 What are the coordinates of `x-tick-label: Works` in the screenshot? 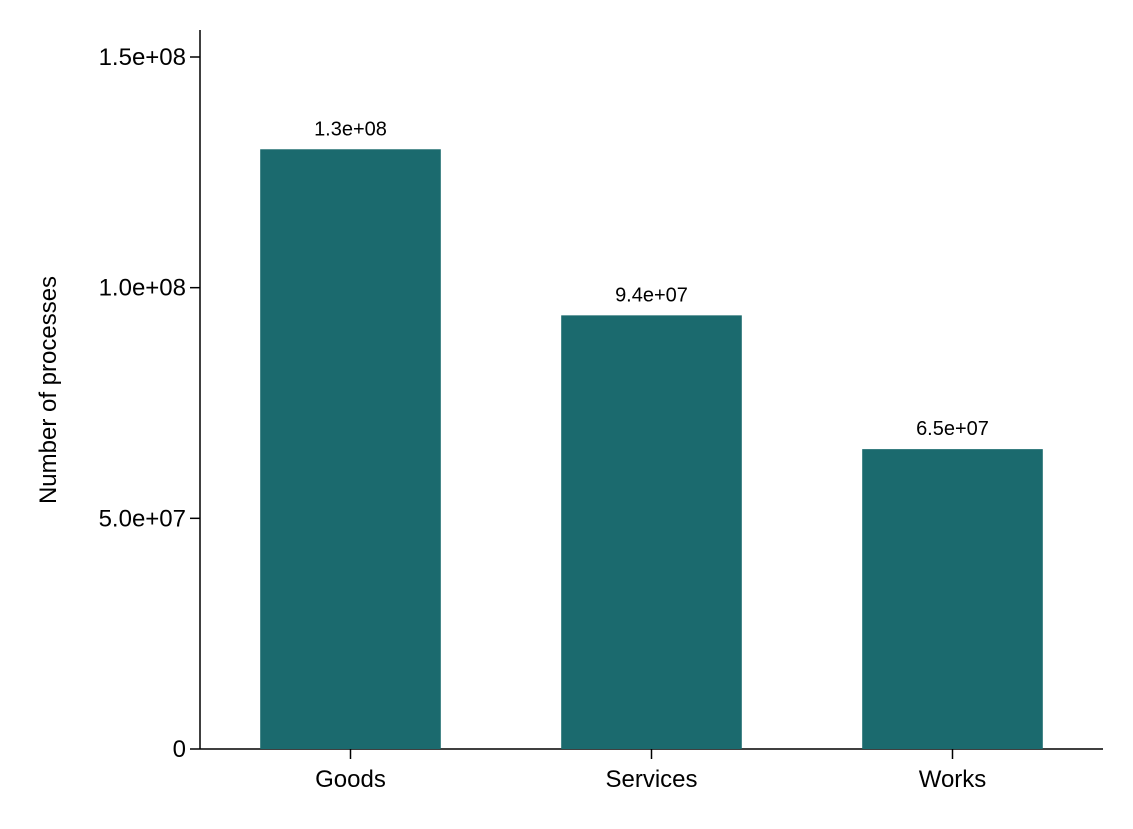 It's located at (953, 779).